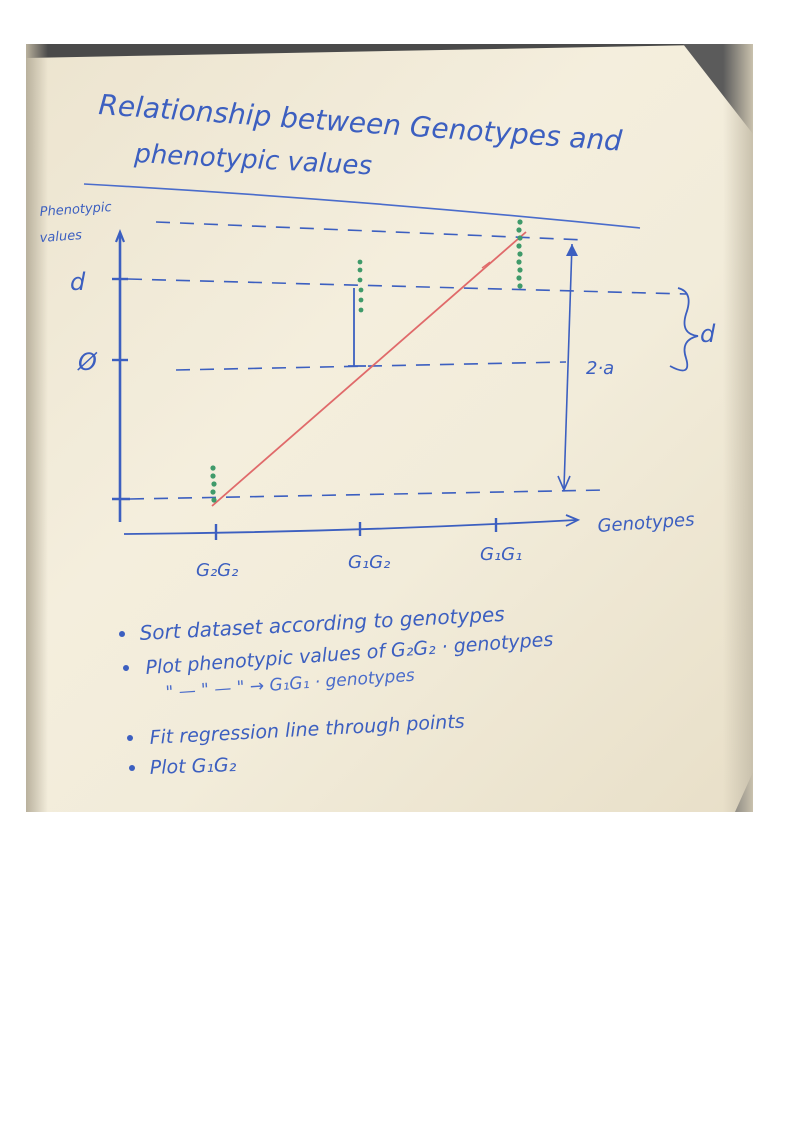  I want to click on x-tick-g2g2-label: G₂G₂, so click(217, 570).